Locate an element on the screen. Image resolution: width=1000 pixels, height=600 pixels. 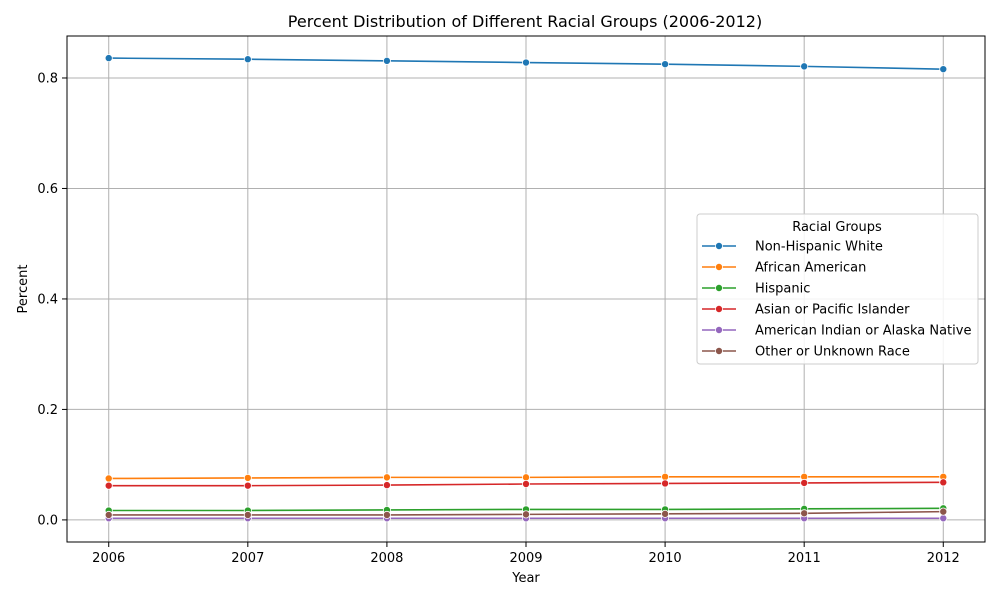
legend-item: Non-Hispanic White is located at coordinates (792, 247).